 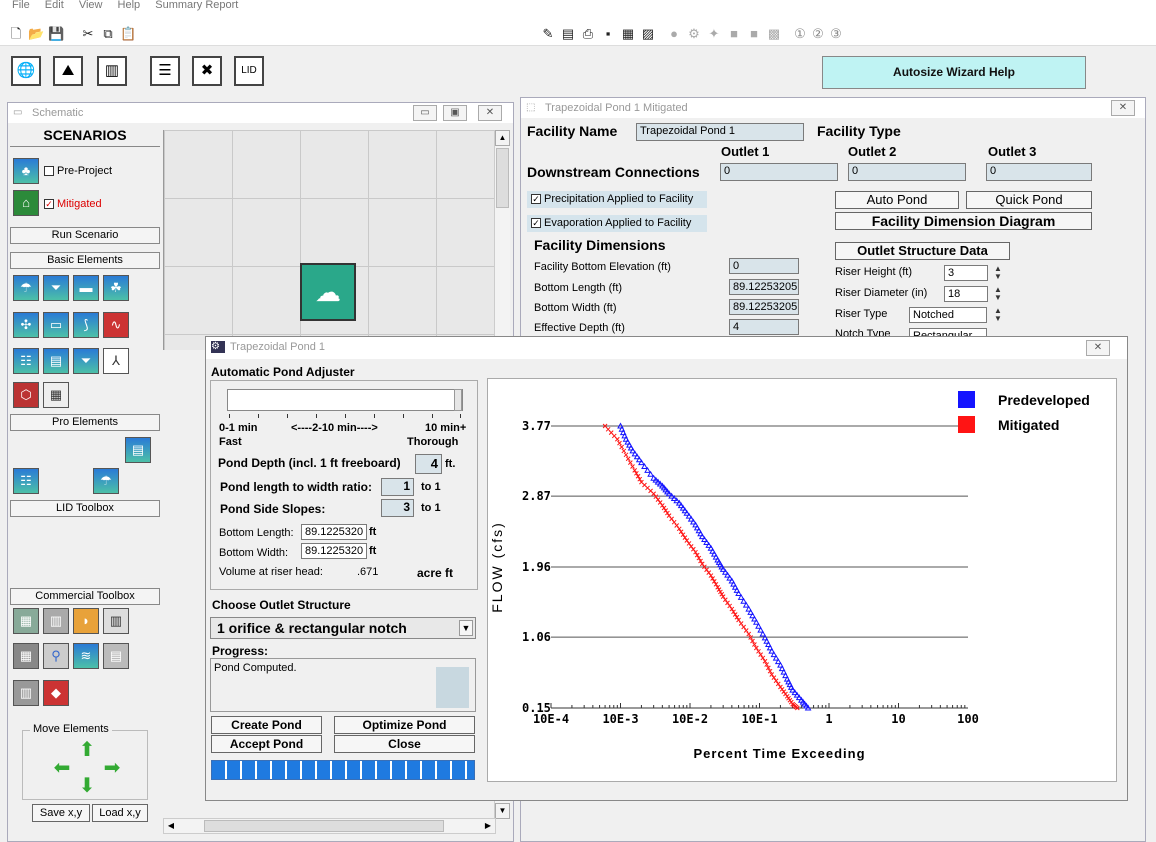 I want to click on scroll-up-icon: ▲, so click(x=502, y=138).